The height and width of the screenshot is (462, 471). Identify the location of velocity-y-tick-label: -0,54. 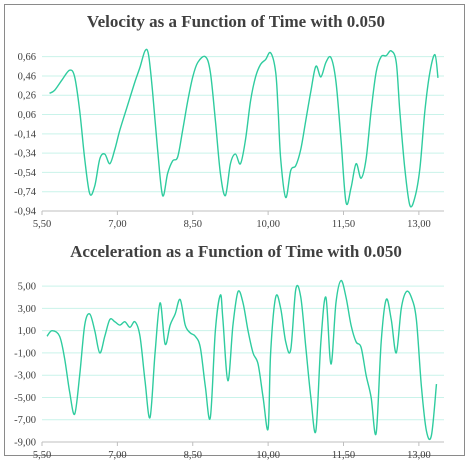
(25, 173).